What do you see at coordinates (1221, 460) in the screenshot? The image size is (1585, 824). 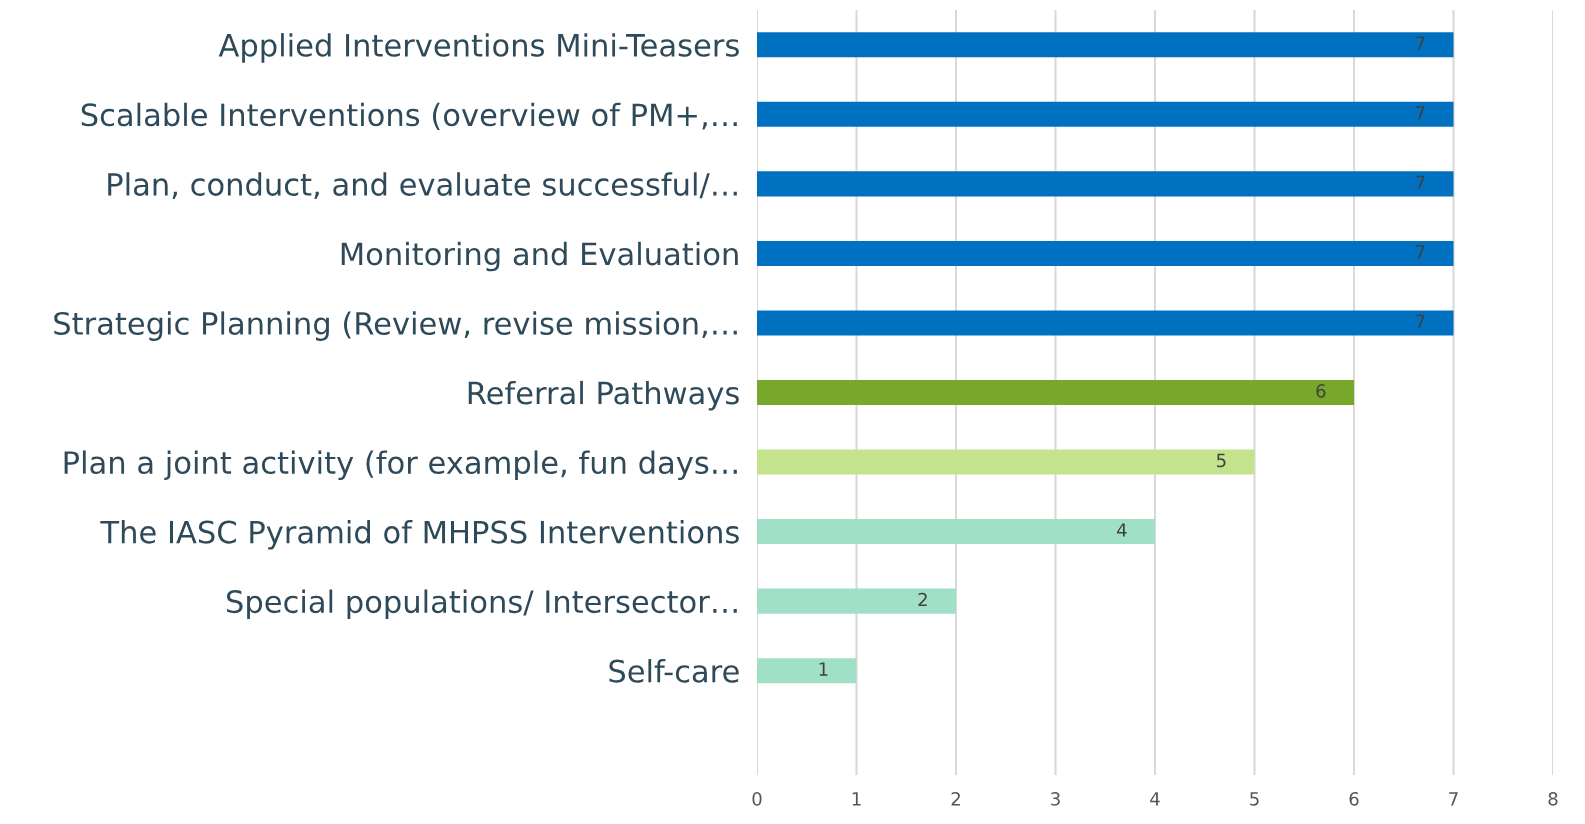 I see `data-label: 5` at bounding box center [1221, 460].